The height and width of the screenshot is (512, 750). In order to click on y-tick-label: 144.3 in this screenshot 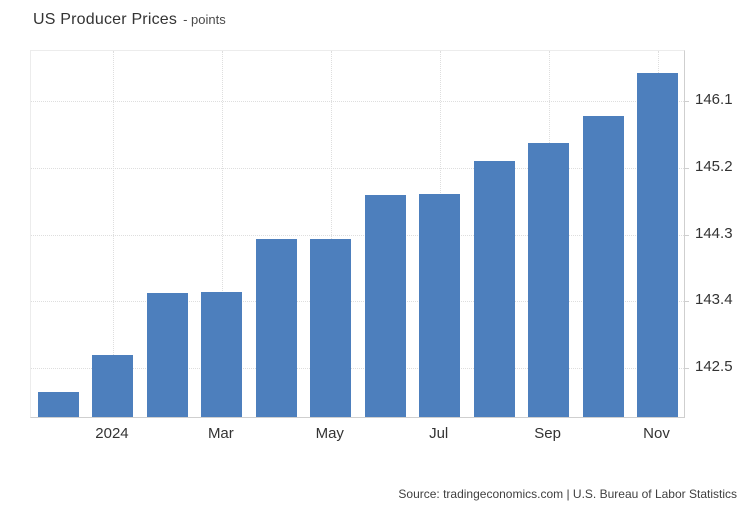, I will do `click(714, 233)`.